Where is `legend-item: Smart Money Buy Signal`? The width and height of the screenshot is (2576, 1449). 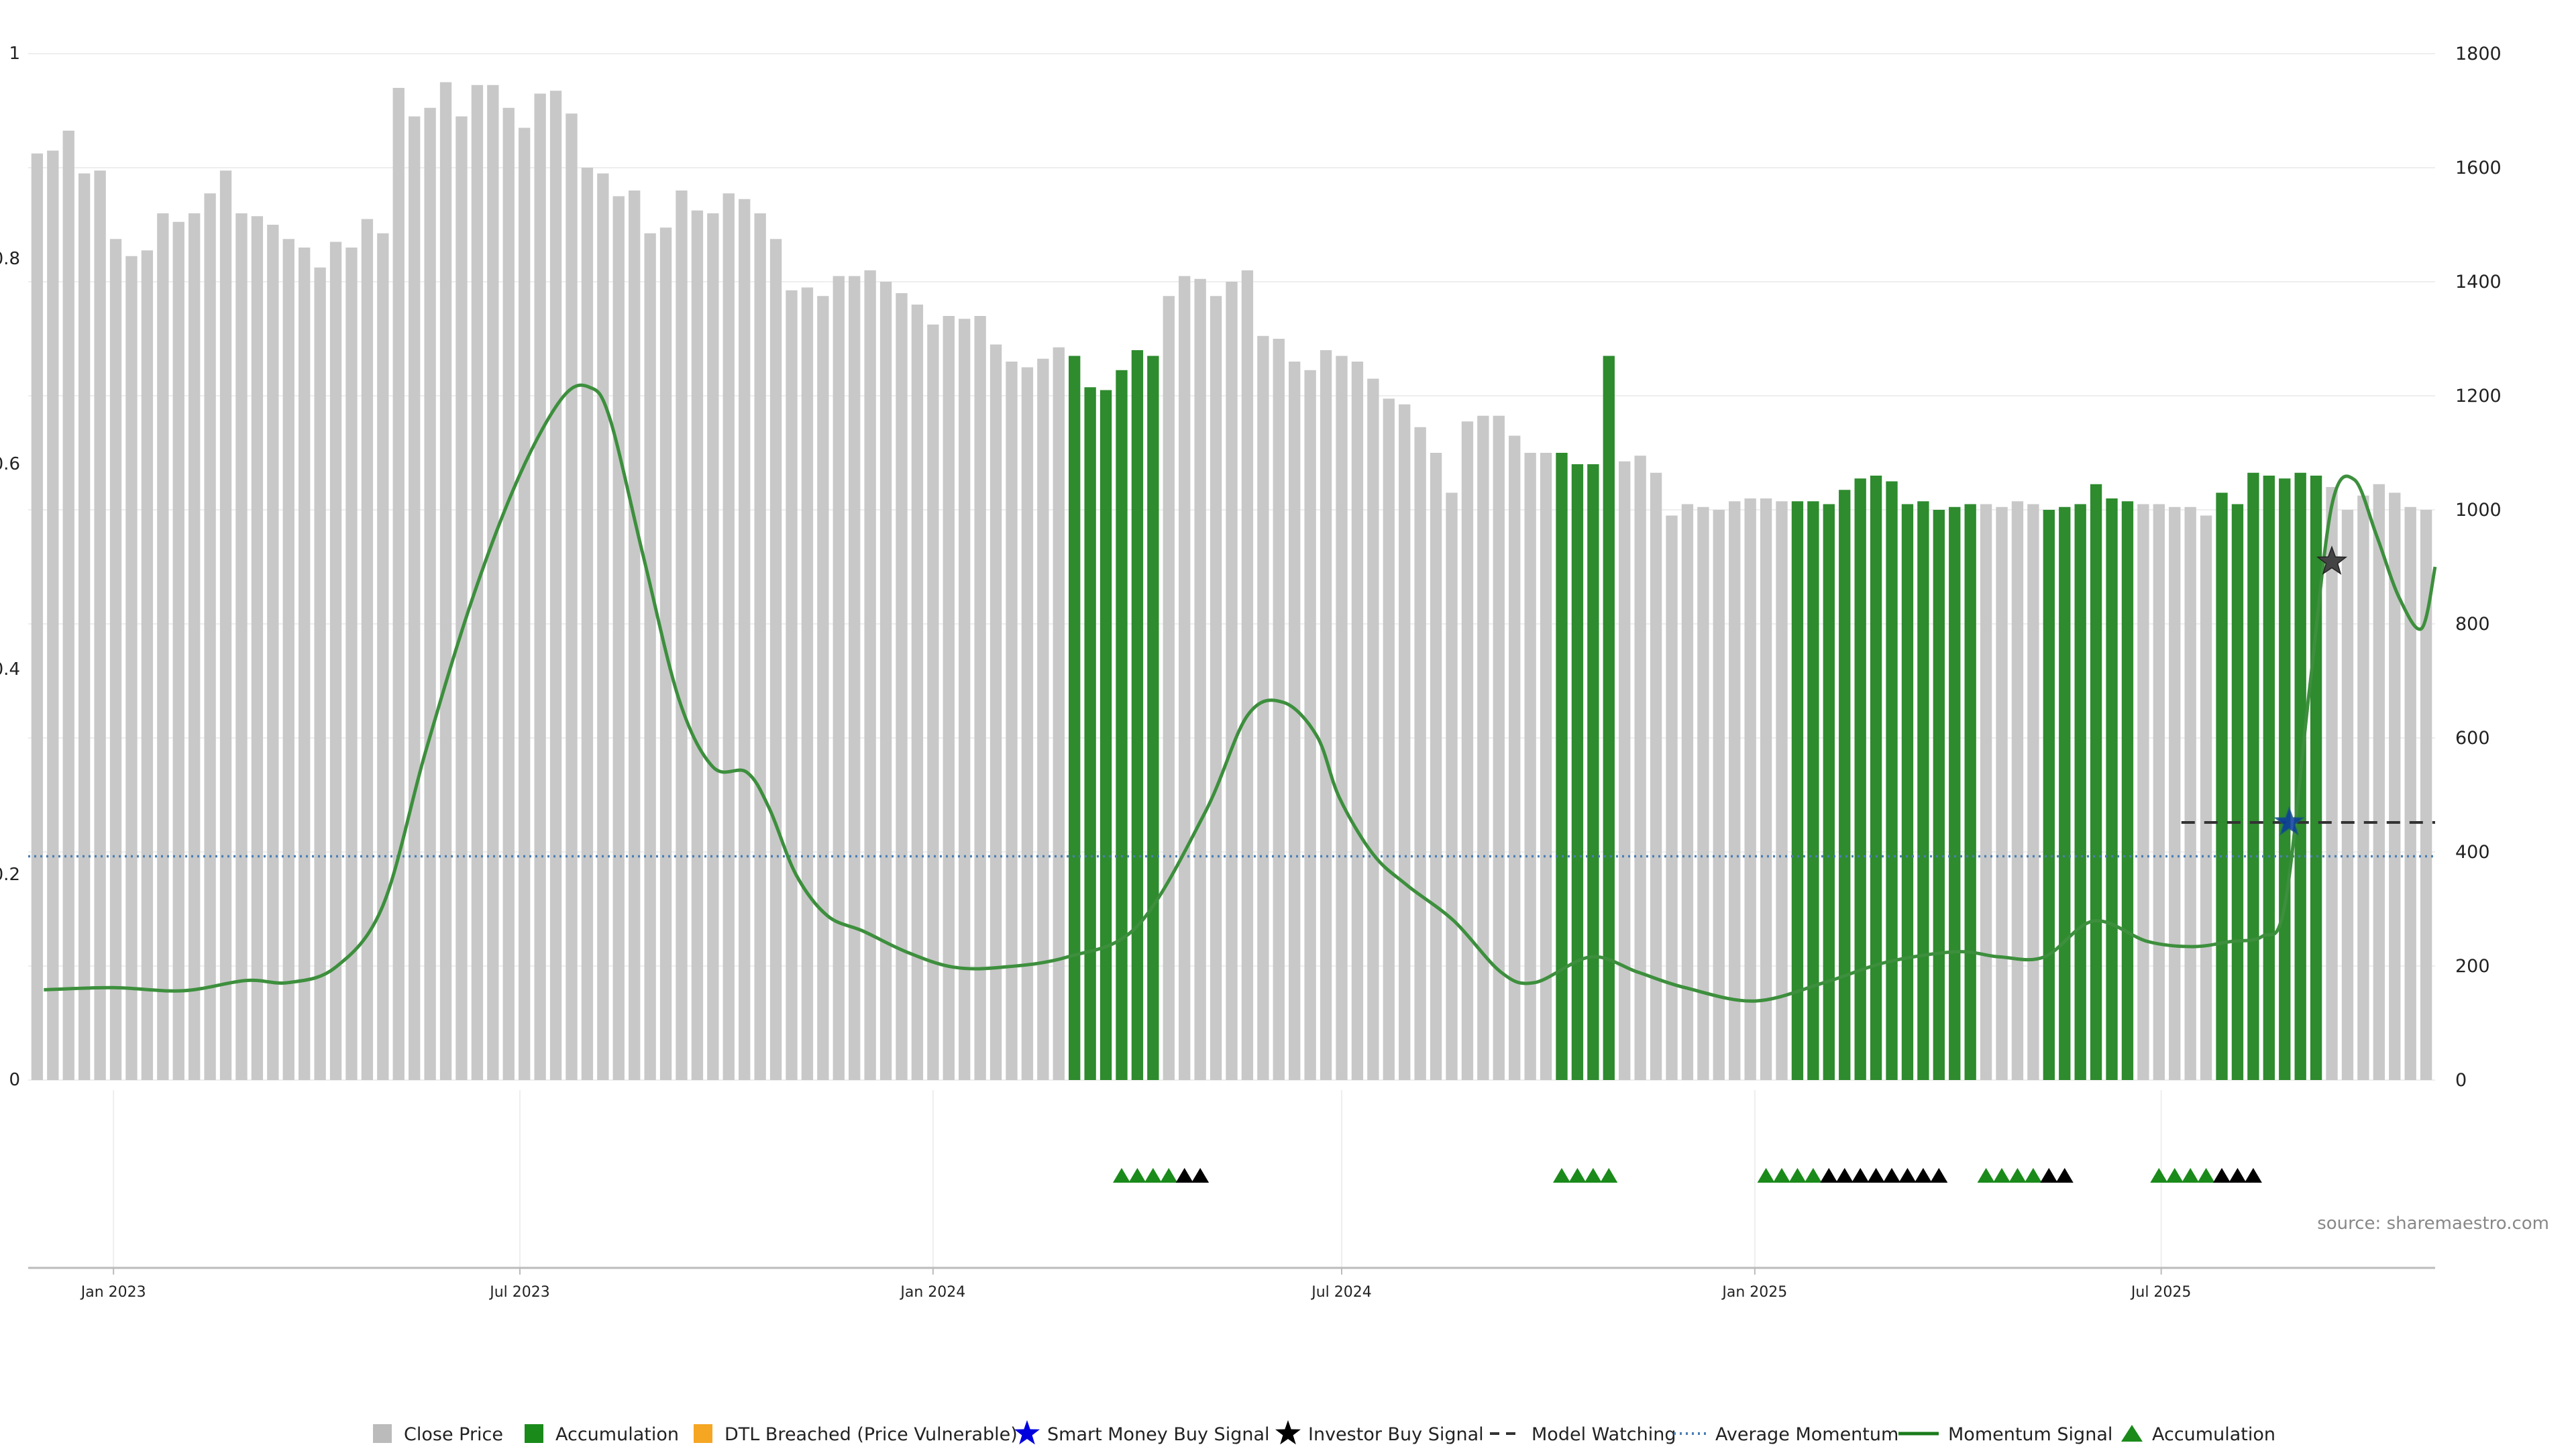
legend-item: Smart Money Buy Signal is located at coordinates (1142, 1432).